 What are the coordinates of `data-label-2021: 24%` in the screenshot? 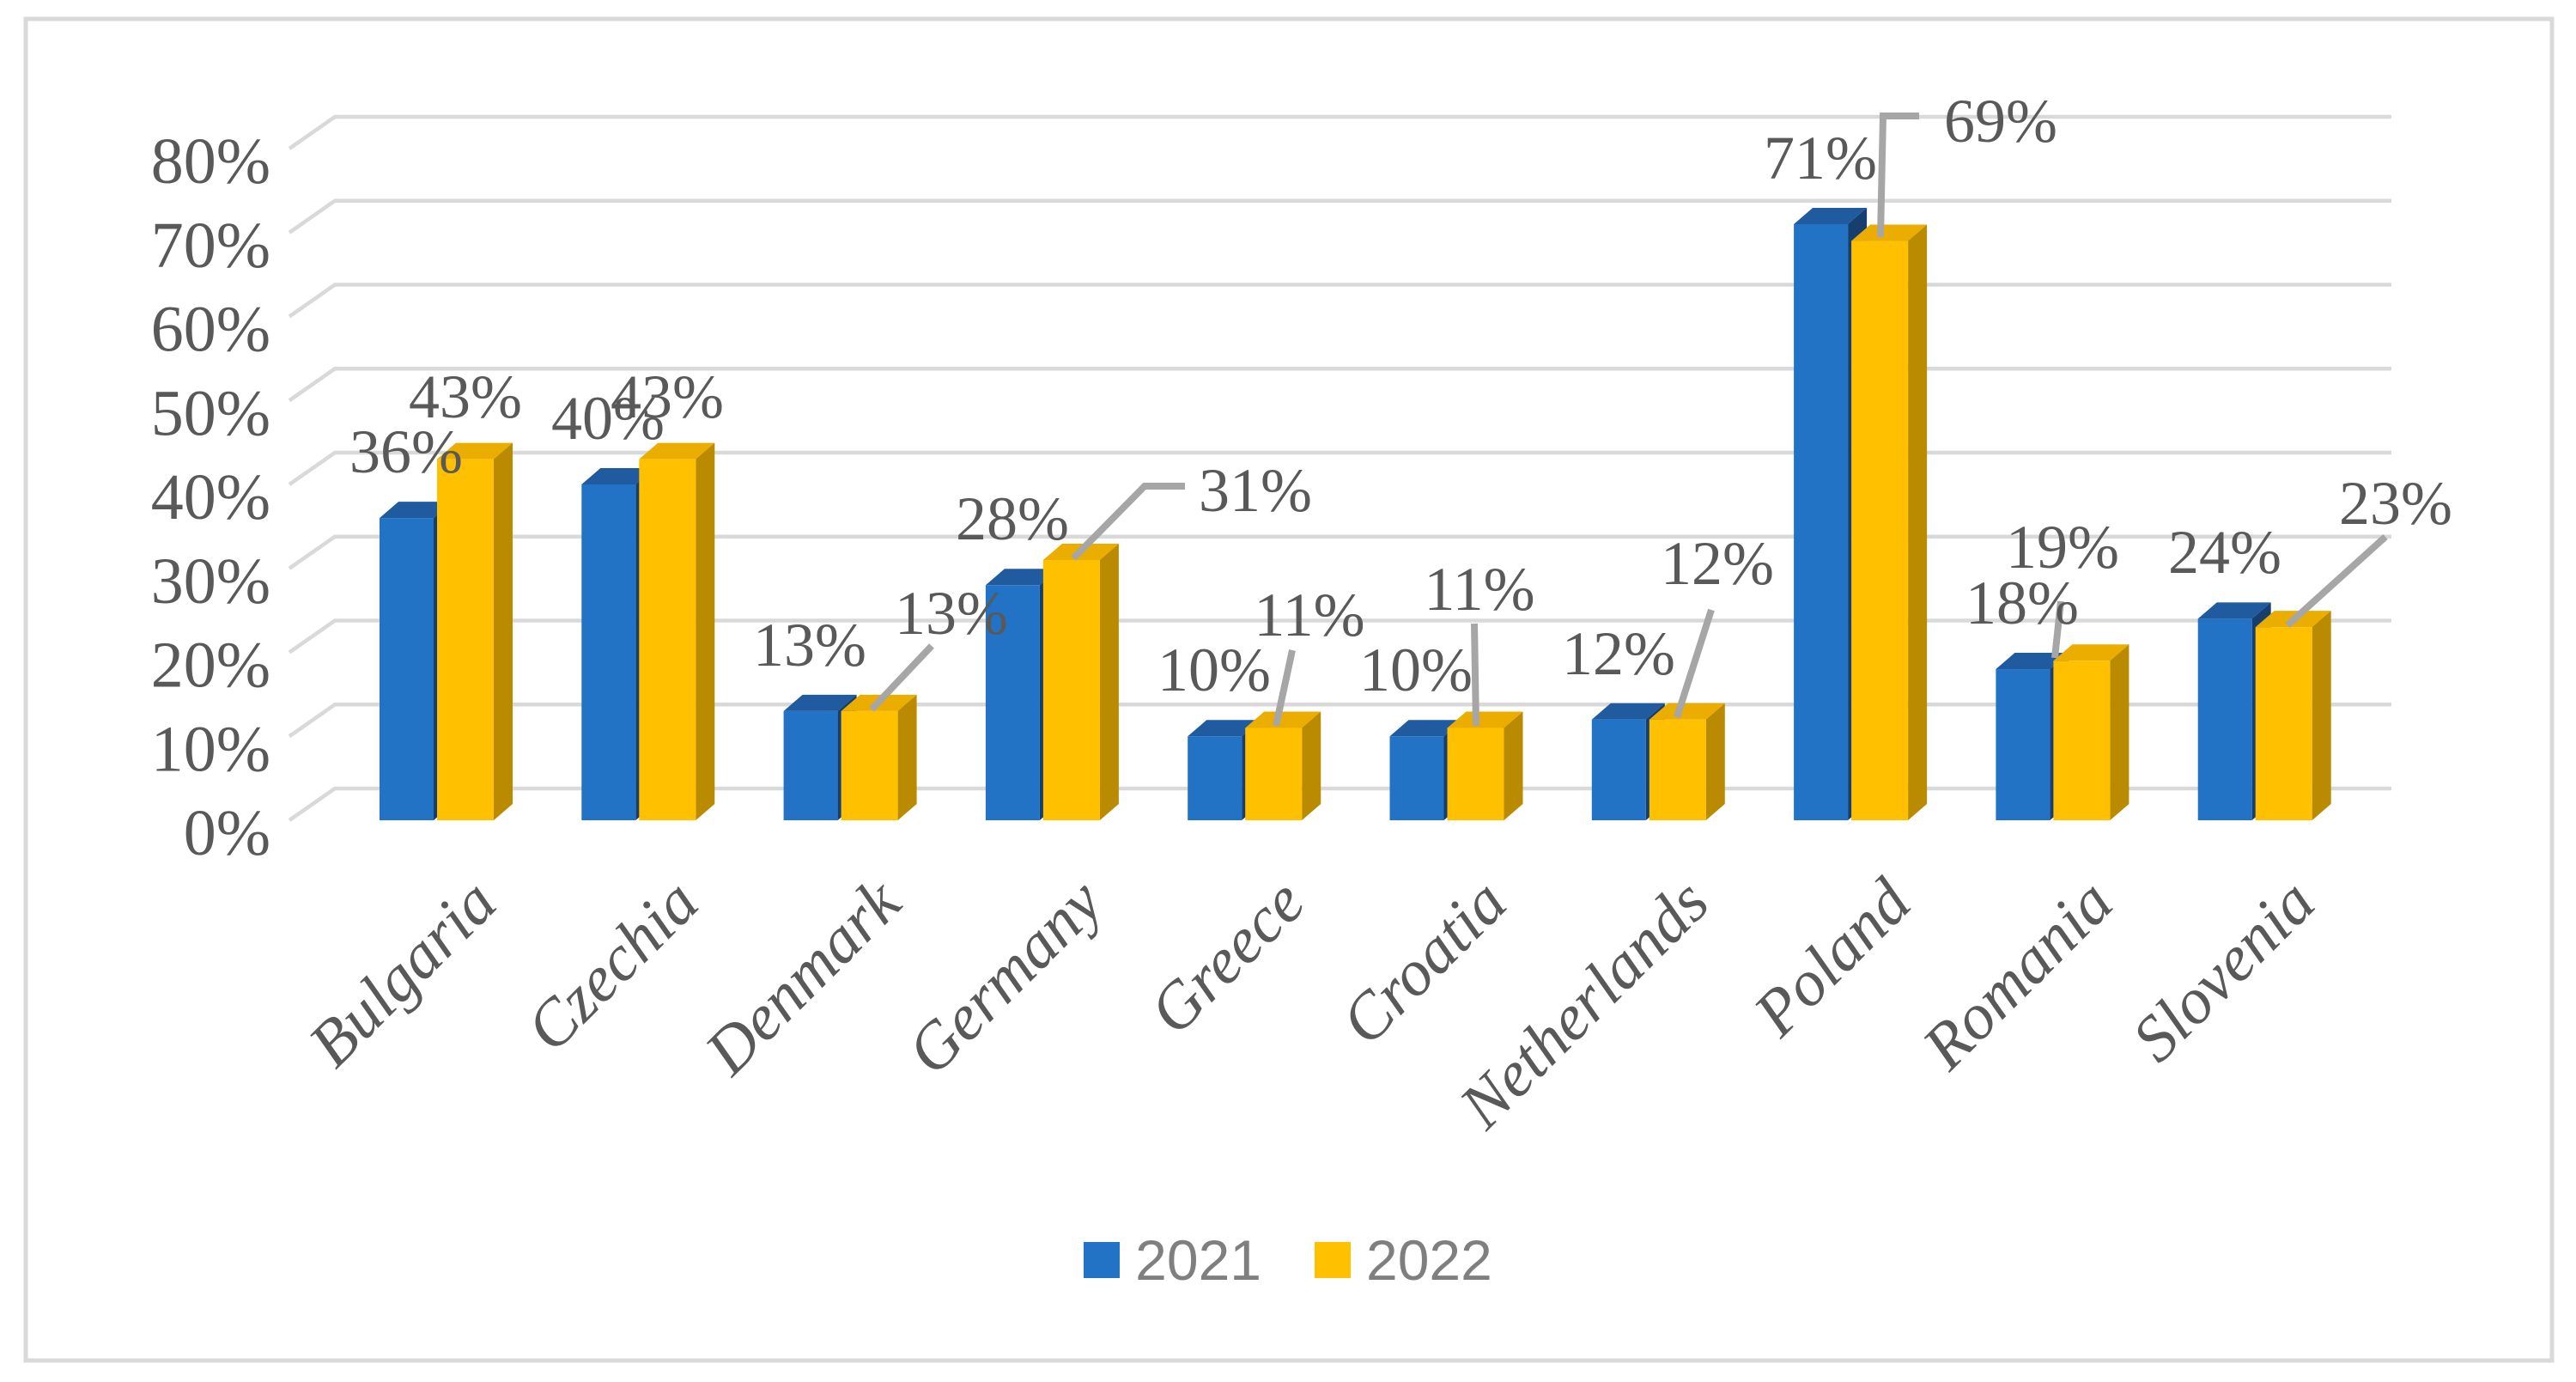 It's located at (2224, 552).